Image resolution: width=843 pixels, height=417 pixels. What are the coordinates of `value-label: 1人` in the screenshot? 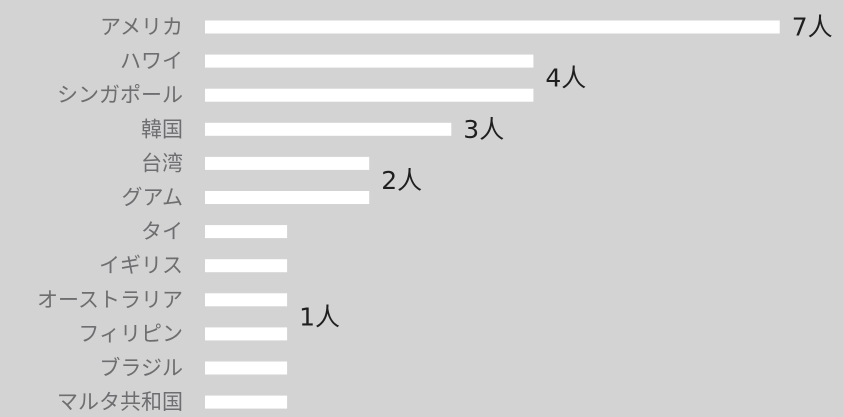 It's located at (319, 316).